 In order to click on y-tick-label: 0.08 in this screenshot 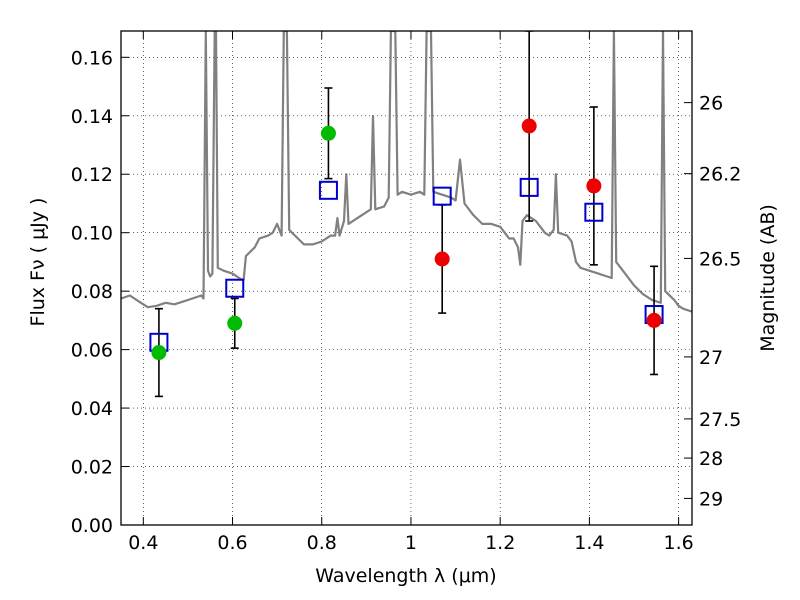, I will do `click(92, 292)`.